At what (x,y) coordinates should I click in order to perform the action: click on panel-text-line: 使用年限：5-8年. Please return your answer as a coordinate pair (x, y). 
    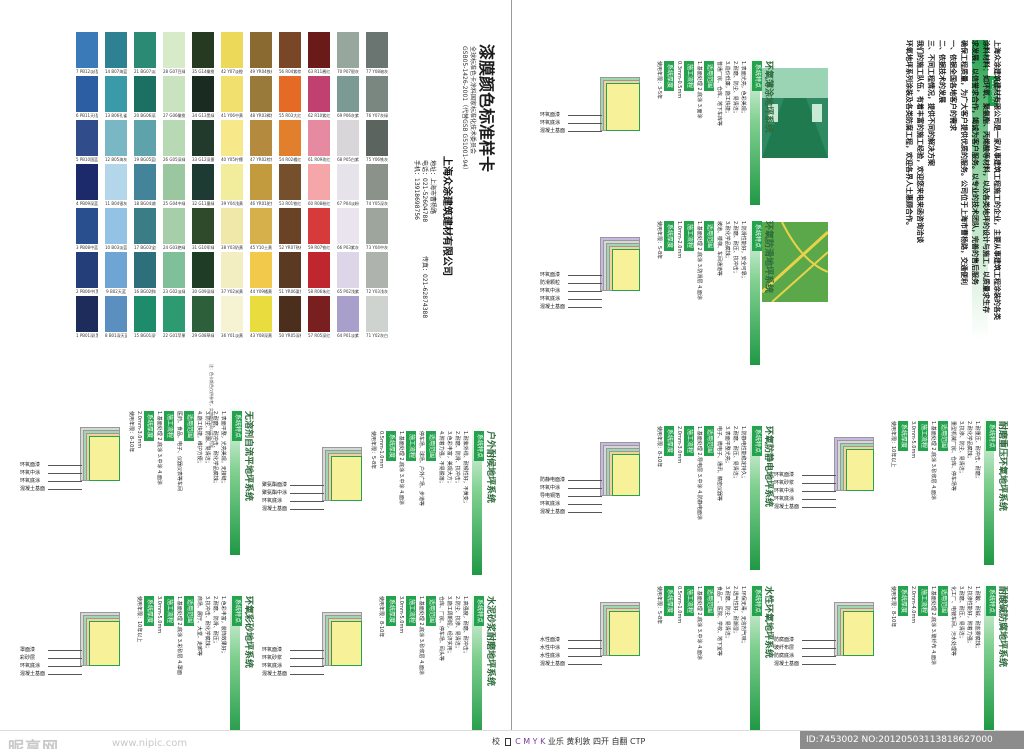
    Looking at the image, I should click on (659, 240).